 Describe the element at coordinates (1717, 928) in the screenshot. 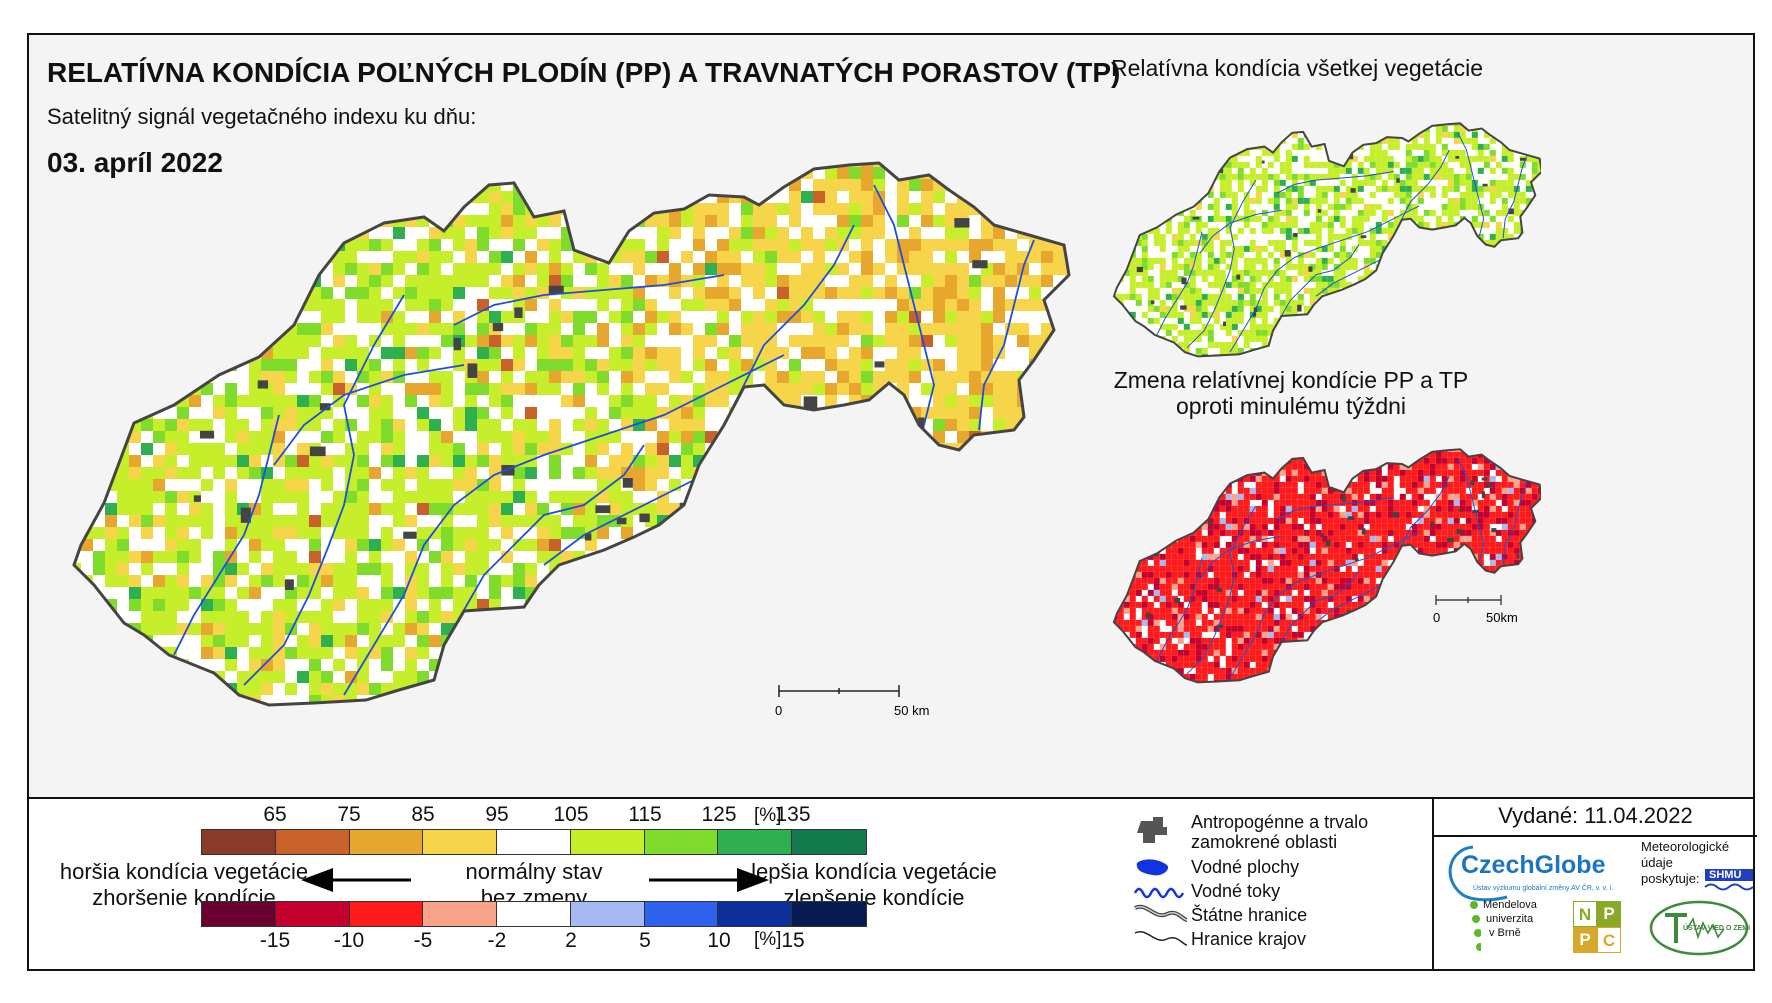

I see `uvz-text: ÚSTAV VIED O ZEMI` at that location.